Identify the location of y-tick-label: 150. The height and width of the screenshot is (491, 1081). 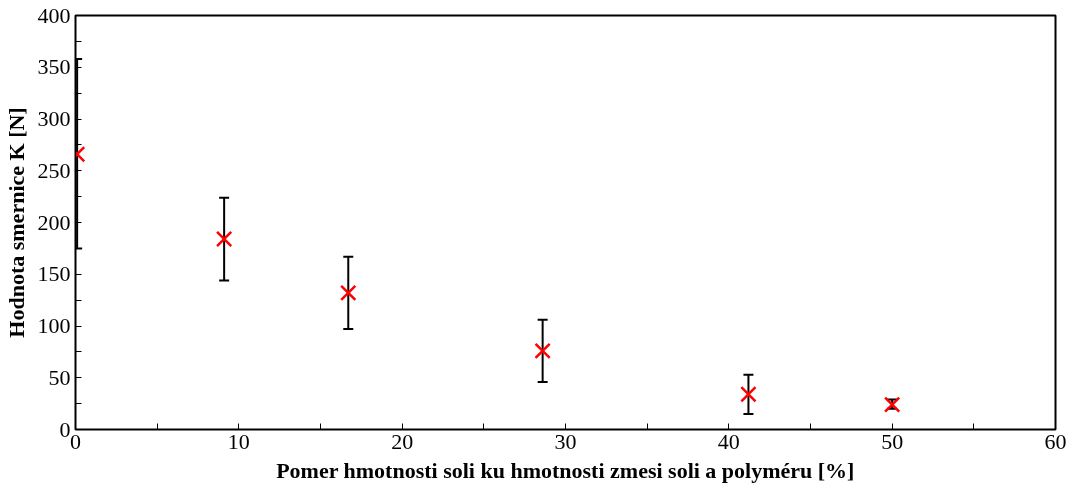
(54, 274).